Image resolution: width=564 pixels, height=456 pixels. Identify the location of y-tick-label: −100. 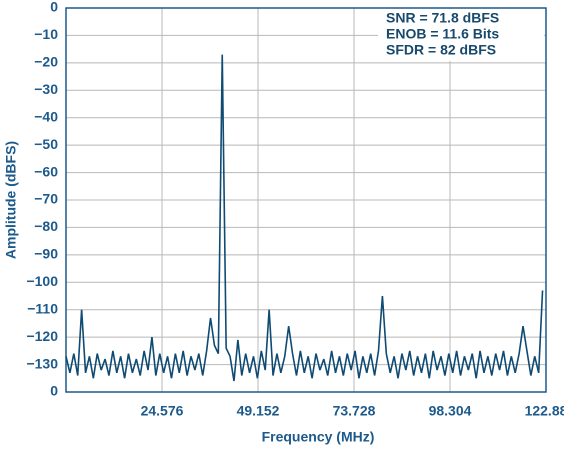
(42, 281).